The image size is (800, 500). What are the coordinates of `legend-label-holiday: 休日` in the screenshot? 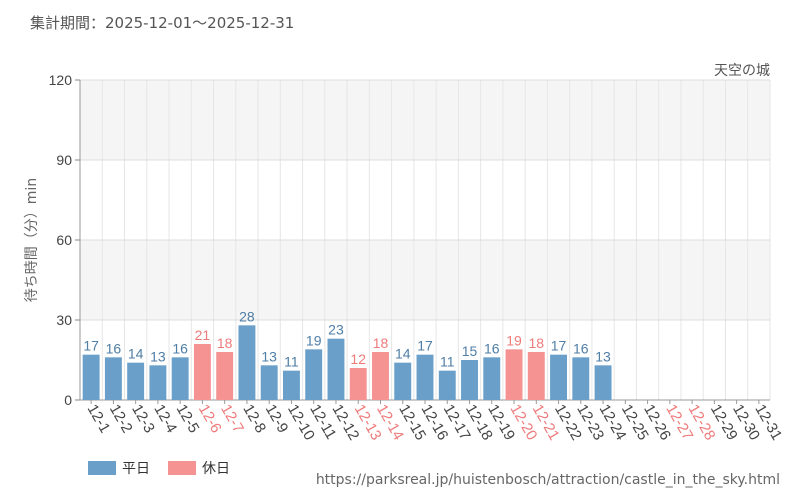 It's located at (216, 469).